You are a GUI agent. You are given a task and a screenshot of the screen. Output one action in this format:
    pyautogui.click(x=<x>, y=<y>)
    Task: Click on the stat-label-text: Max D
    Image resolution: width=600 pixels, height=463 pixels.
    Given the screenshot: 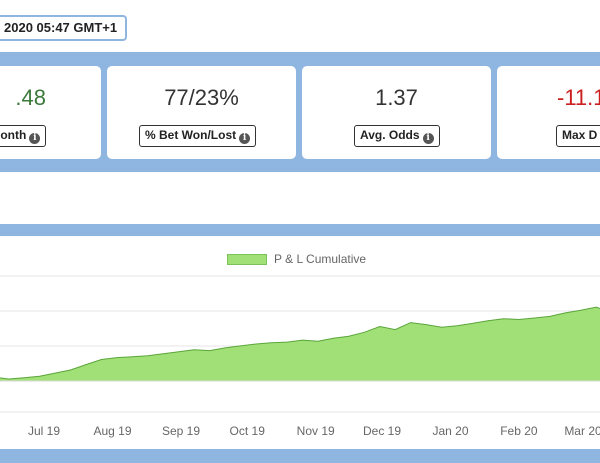 What is the action you would take?
    pyautogui.click(x=580, y=135)
    